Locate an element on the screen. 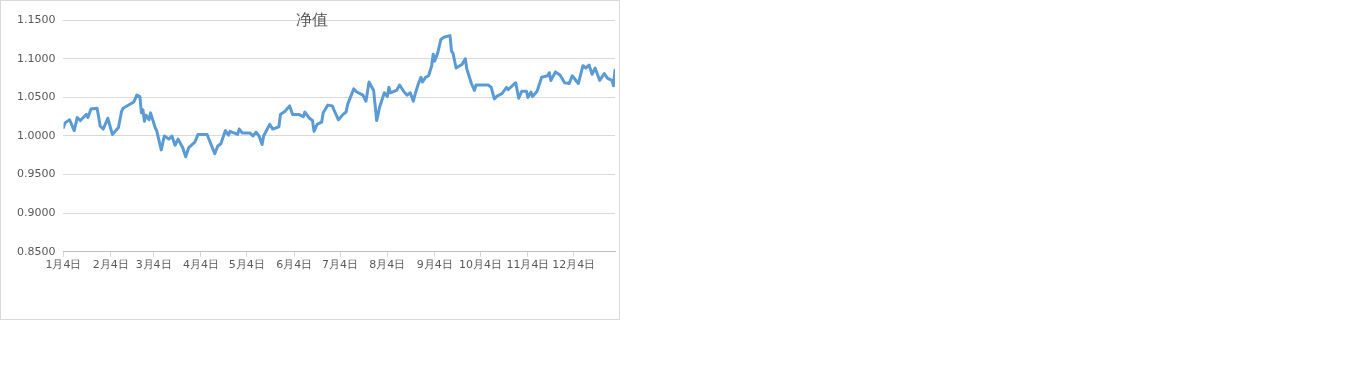 The image size is (1366, 368). y-tick-label: 1.0000 is located at coordinates (36, 135).